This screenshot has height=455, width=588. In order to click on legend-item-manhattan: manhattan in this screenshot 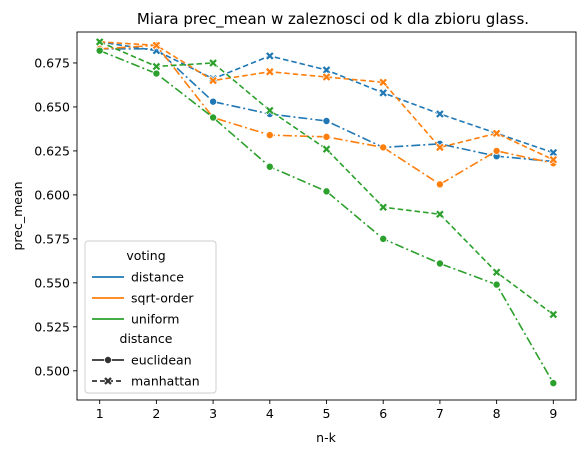, I will do `click(165, 381)`.